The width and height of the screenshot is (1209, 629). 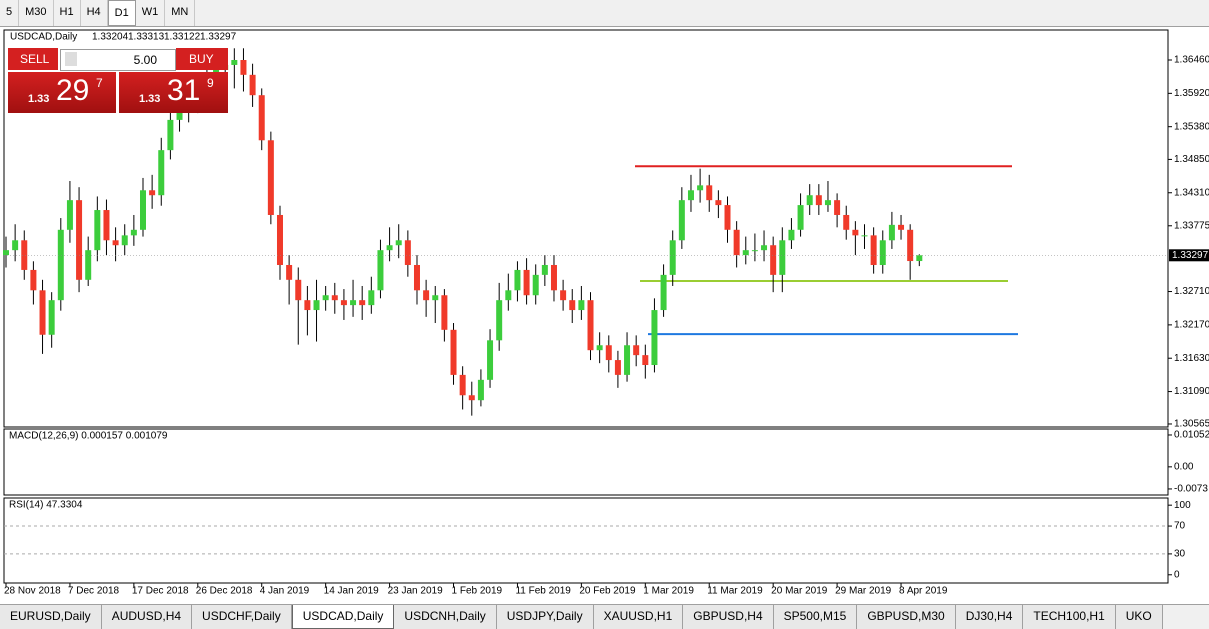 I want to click on x-tick-label: 20 Feb 2019, so click(x=607, y=591).